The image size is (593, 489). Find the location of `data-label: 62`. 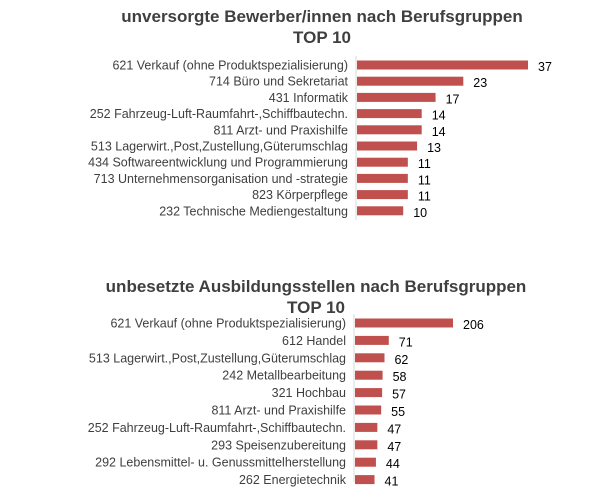

data-label: 62 is located at coordinates (401, 360).